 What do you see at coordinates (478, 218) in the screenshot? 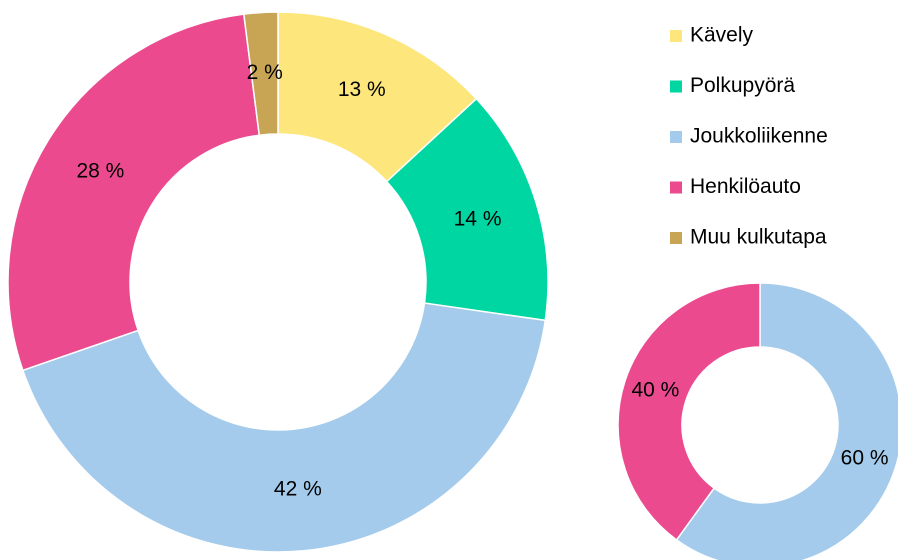
I see `data-label: 14 %` at bounding box center [478, 218].